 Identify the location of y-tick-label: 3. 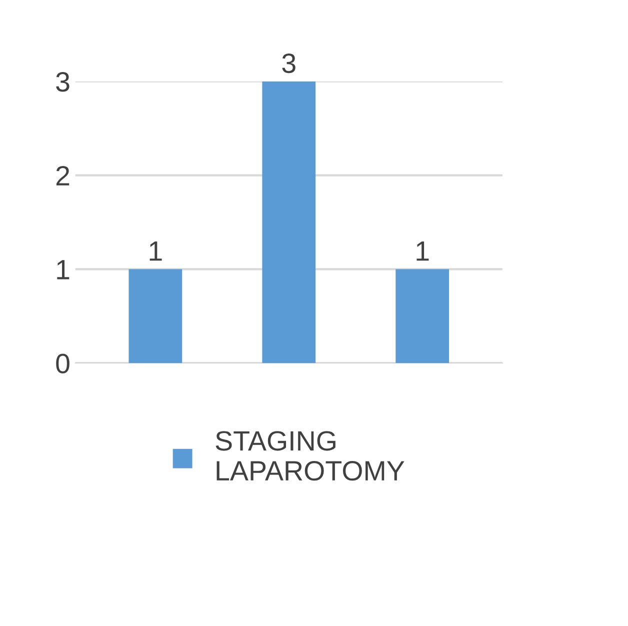
(63, 82).